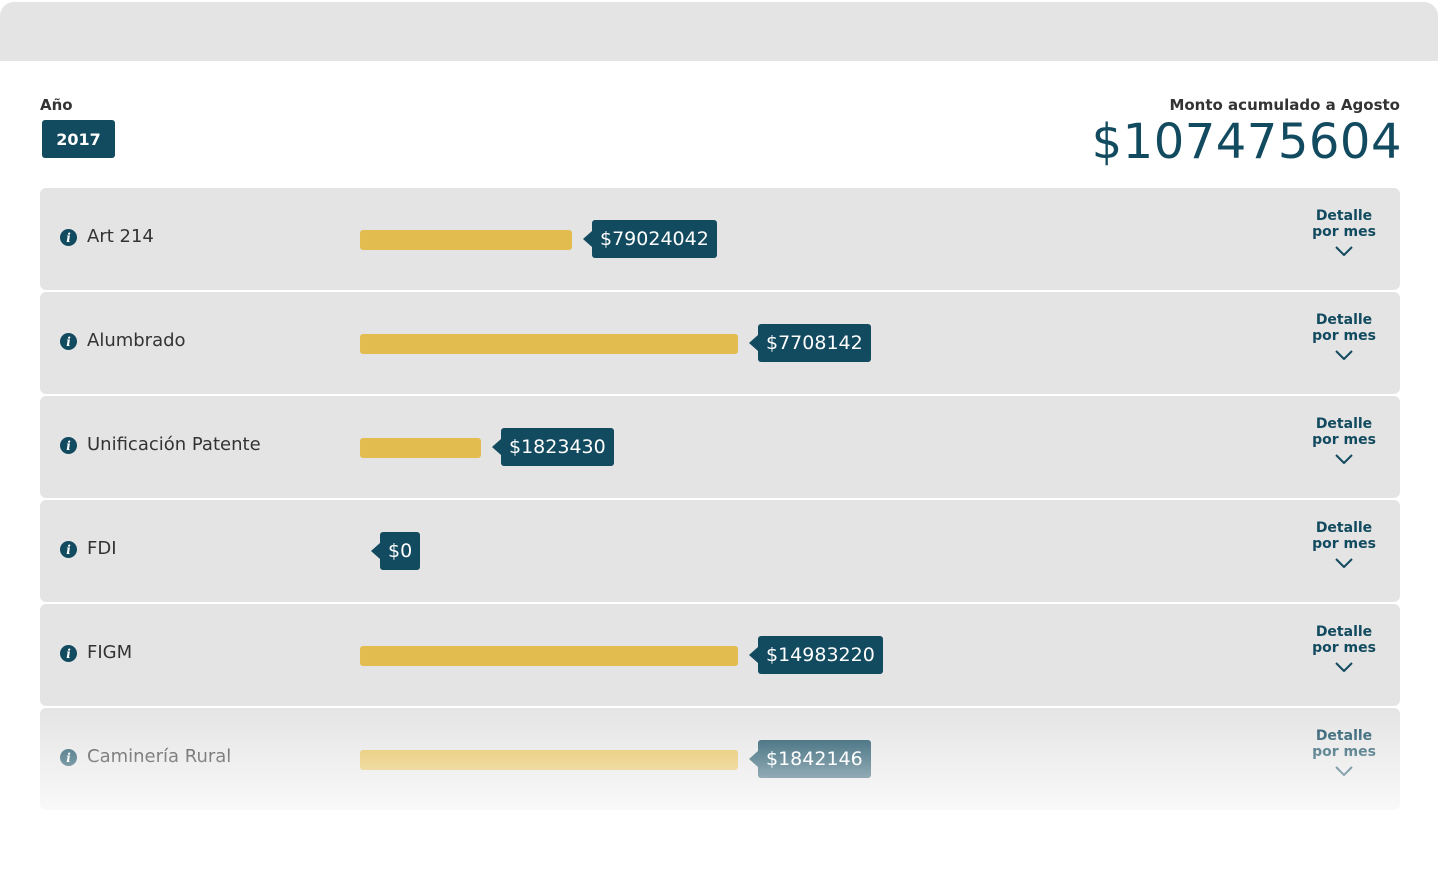  Describe the element at coordinates (136, 340) in the screenshot. I see `fund-label: Alumbrado` at that location.